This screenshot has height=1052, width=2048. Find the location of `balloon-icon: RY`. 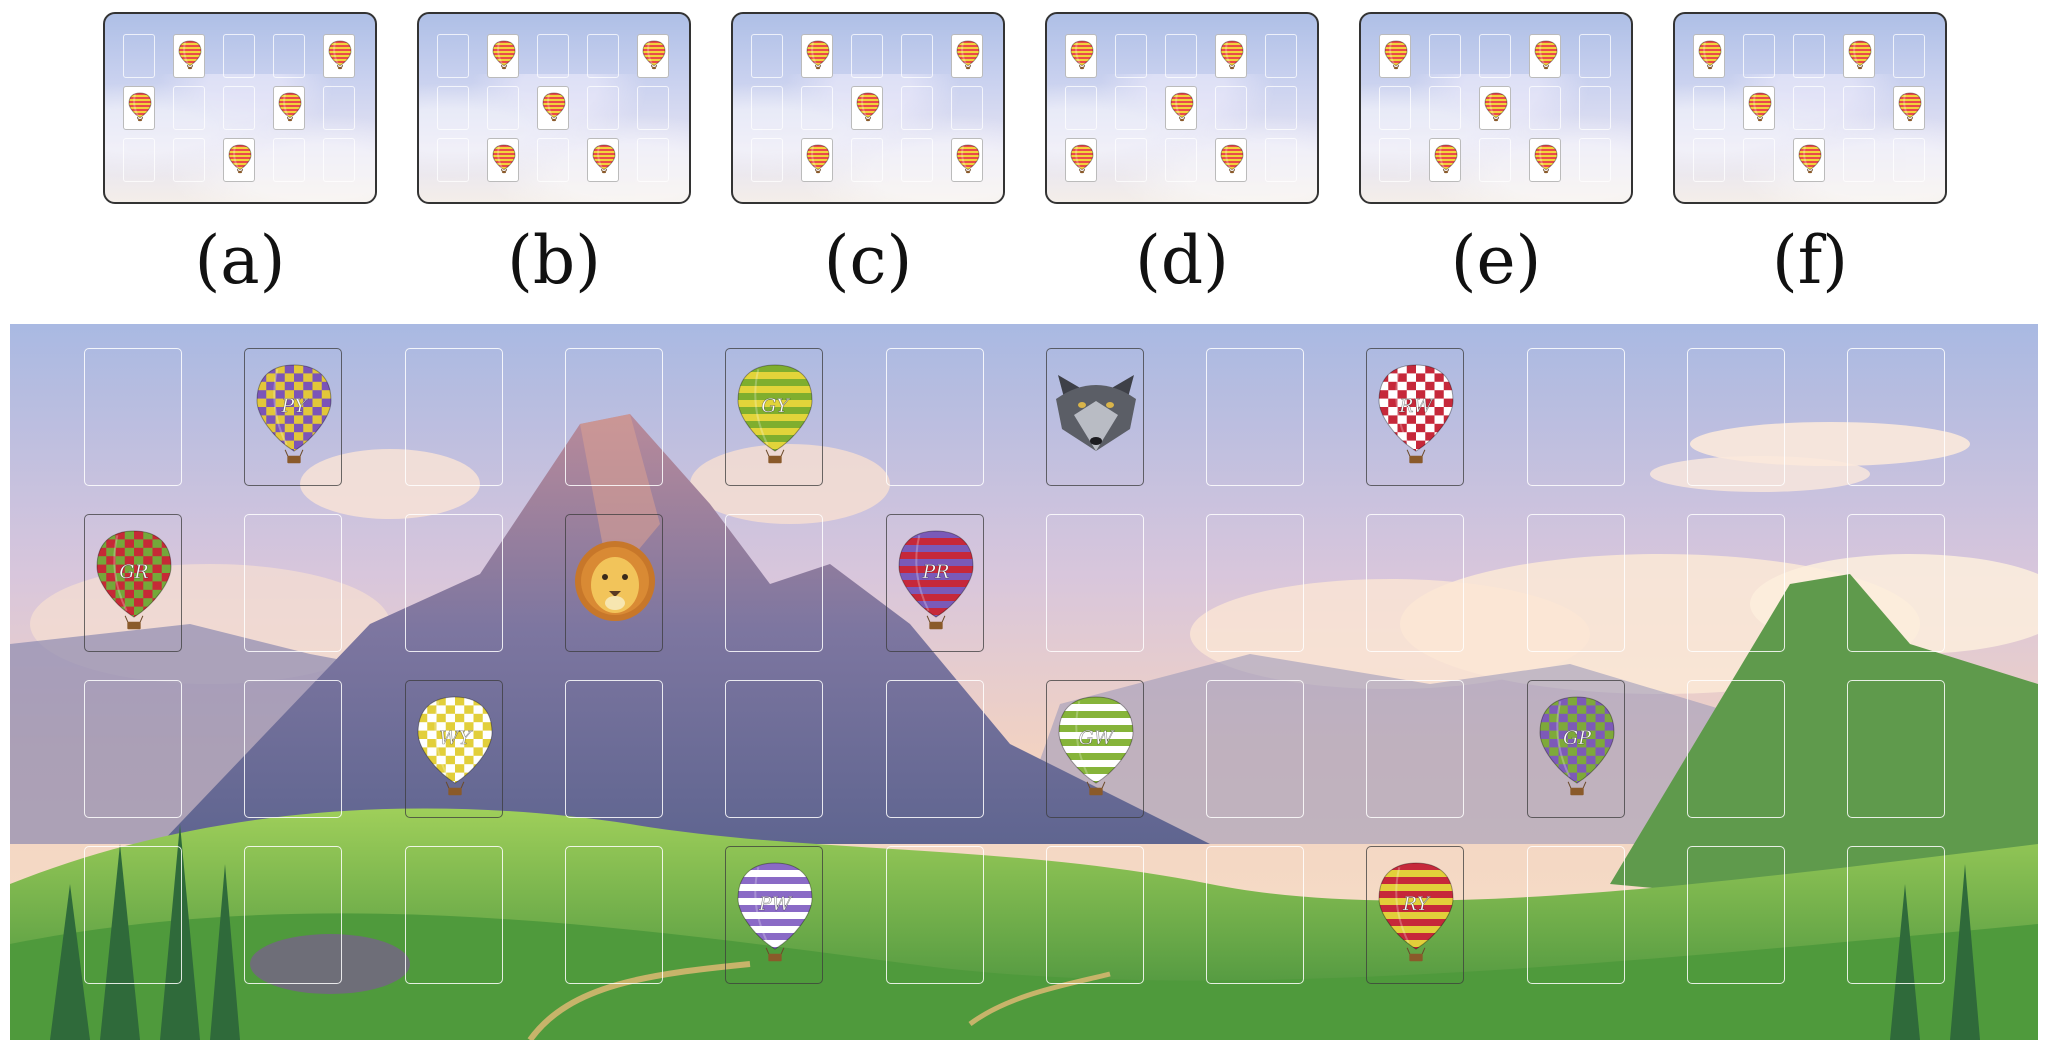

balloon-icon: RY is located at coordinates (1416, 912).